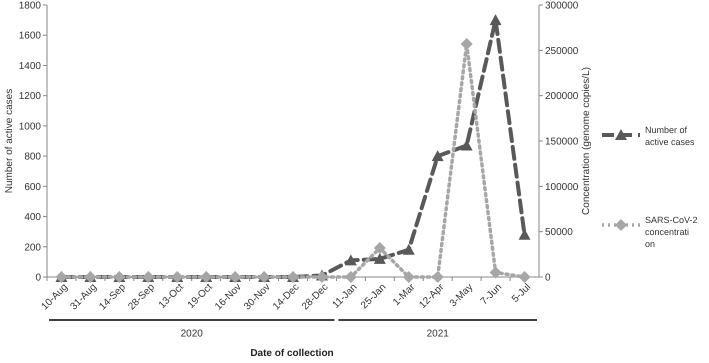 The width and height of the screenshot is (709, 363). What do you see at coordinates (33, 218) in the screenshot?
I see `y-tick-label: 400` at bounding box center [33, 218].